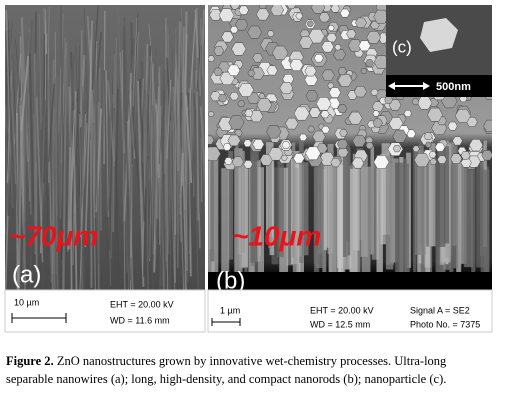  What do you see at coordinates (105, 311) in the screenshot?
I see `info-bar` at bounding box center [105, 311].